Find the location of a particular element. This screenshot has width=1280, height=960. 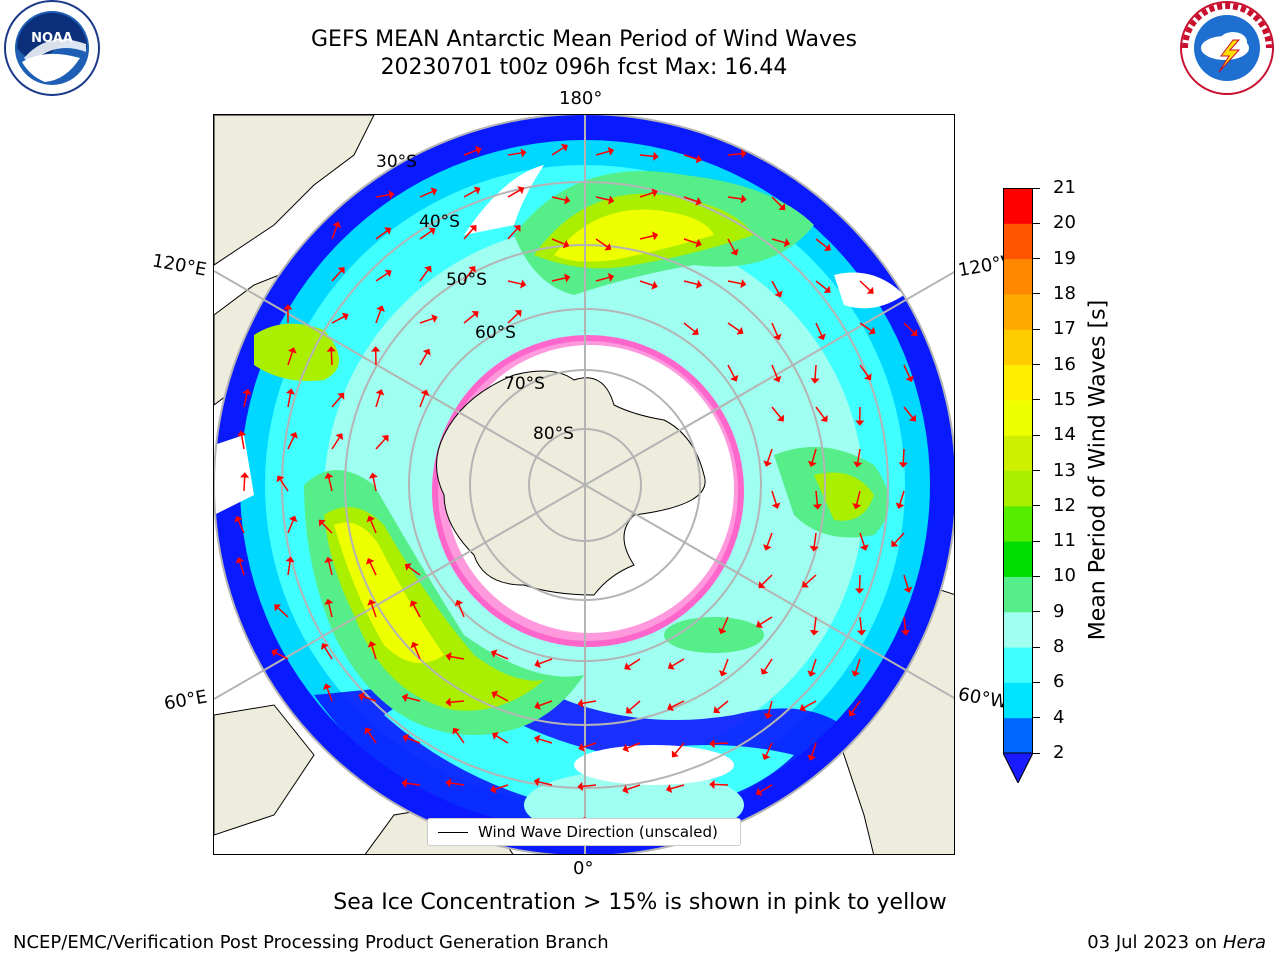

colorbar-tick-label: 4 is located at coordinates (1059, 717).